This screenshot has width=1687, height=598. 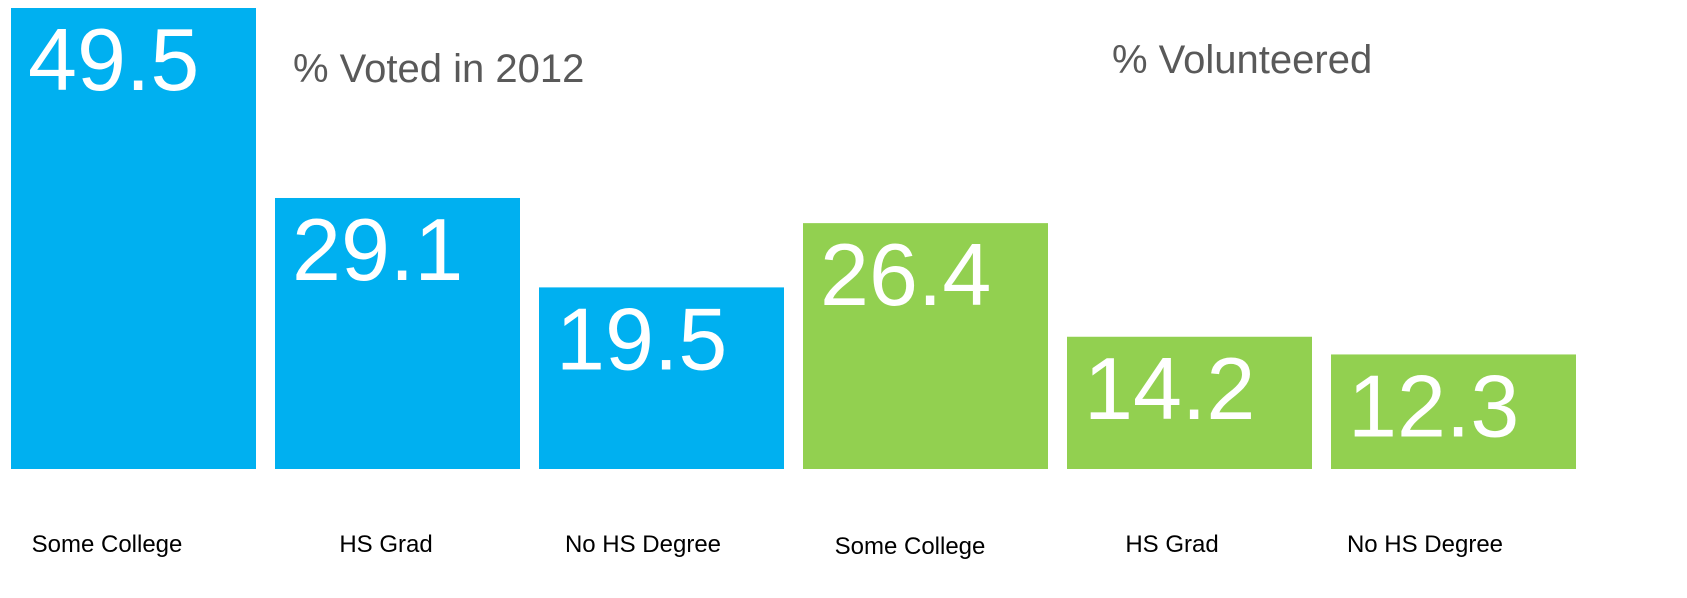 What do you see at coordinates (113, 59) in the screenshot?
I see `bar-value-label-0-0: 49.5` at bounding box center [113, 59].